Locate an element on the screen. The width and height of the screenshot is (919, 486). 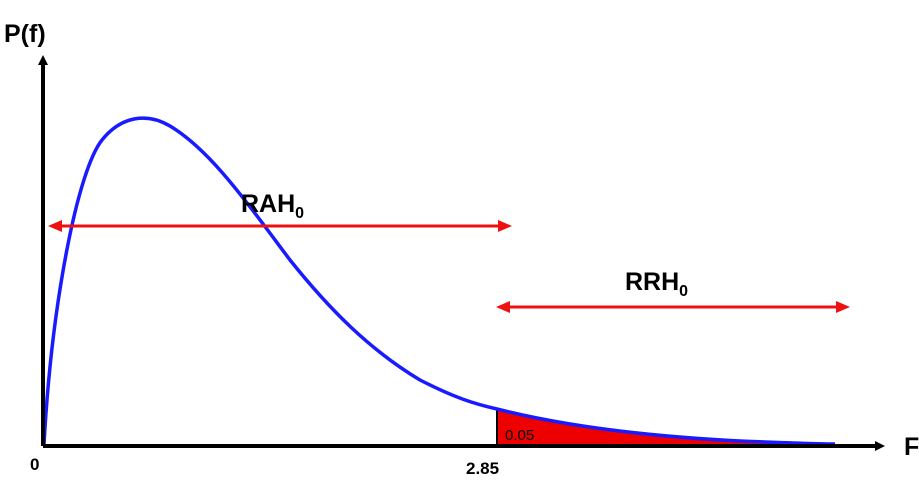
rejection-region-arrow is located at coordinates (673, 307).